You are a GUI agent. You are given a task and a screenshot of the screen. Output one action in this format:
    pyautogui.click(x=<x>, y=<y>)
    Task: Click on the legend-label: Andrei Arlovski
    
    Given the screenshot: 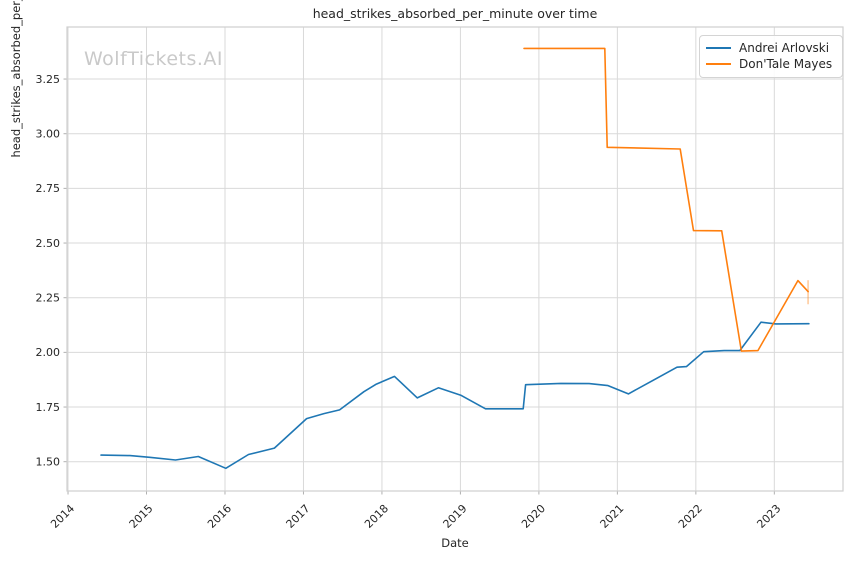 What is the action you would take?
    pyautogui.click(x=784, y=48)
    